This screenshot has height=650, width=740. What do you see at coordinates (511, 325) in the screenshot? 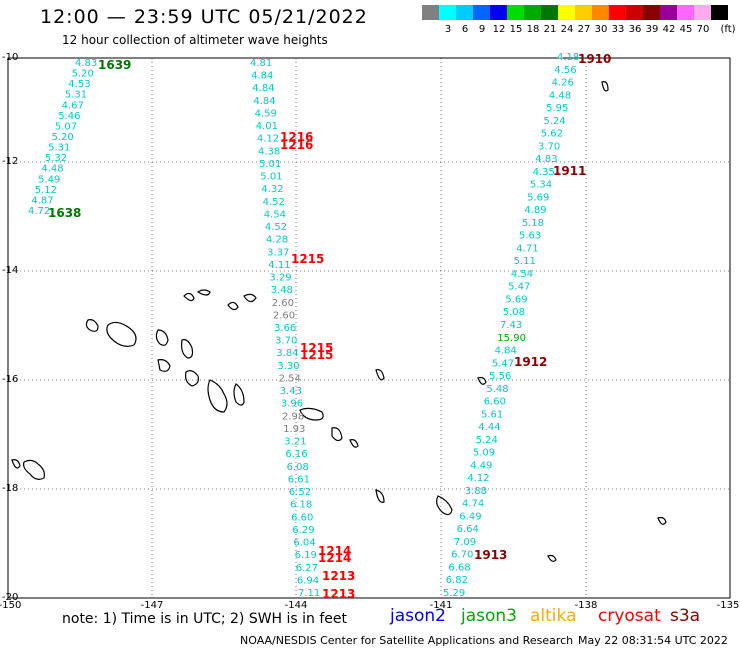
I see `wave-height-value: 7.43` at bounding box center [511, 325].